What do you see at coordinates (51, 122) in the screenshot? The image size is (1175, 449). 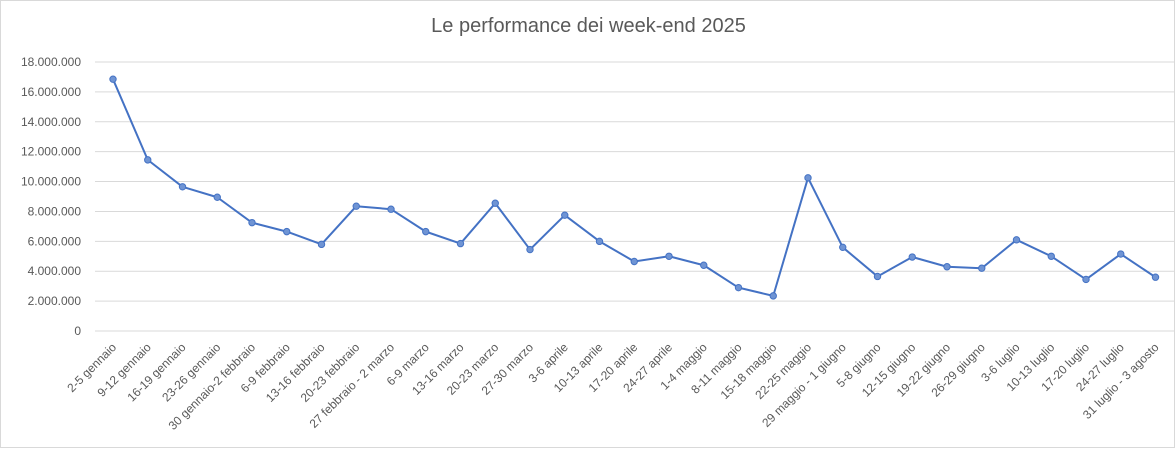 I see `y-tick-label: 14.000.000` at bounding box center [51, 122].